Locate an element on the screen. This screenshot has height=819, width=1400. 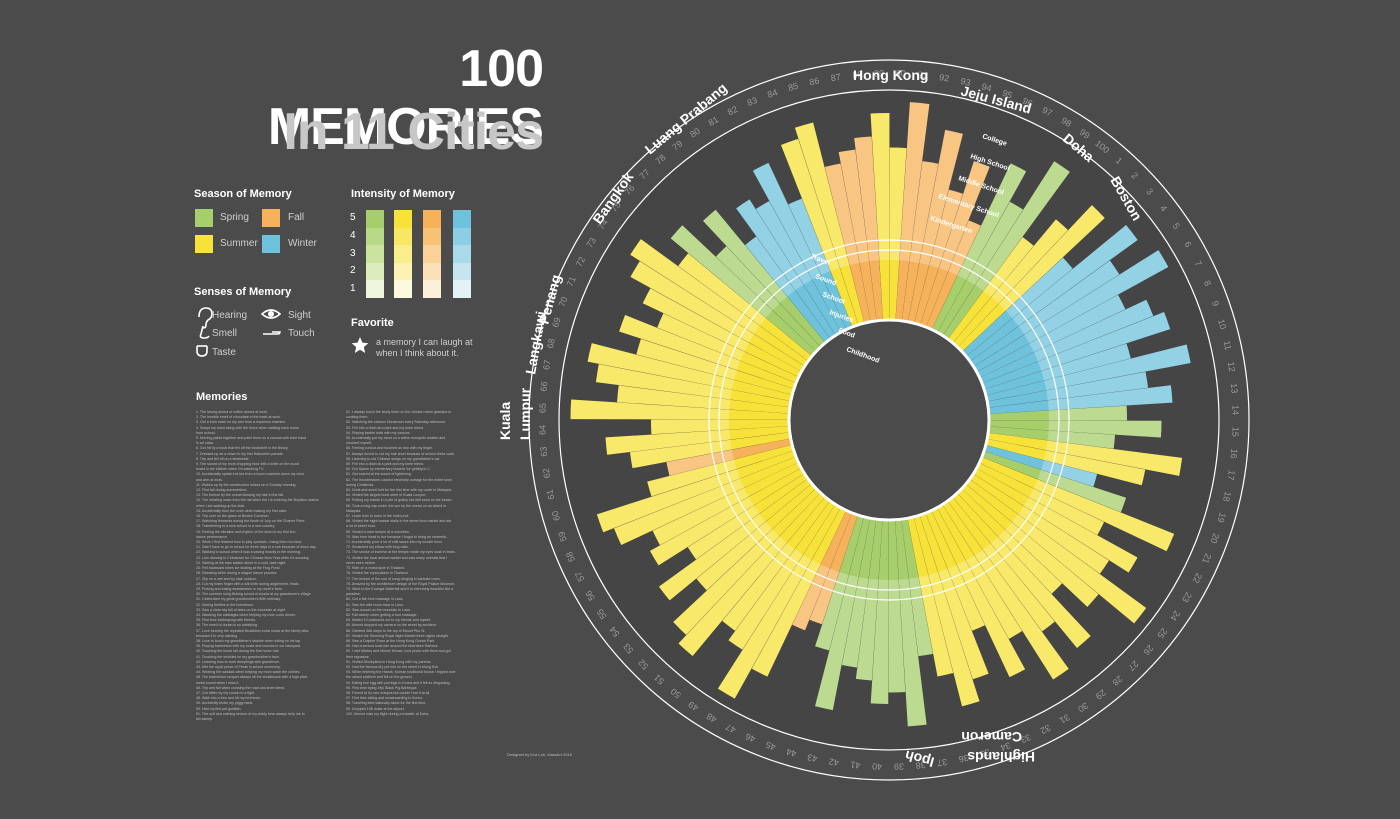
page-subtitle: In 11 Cities is located at coordinates (413, 132).